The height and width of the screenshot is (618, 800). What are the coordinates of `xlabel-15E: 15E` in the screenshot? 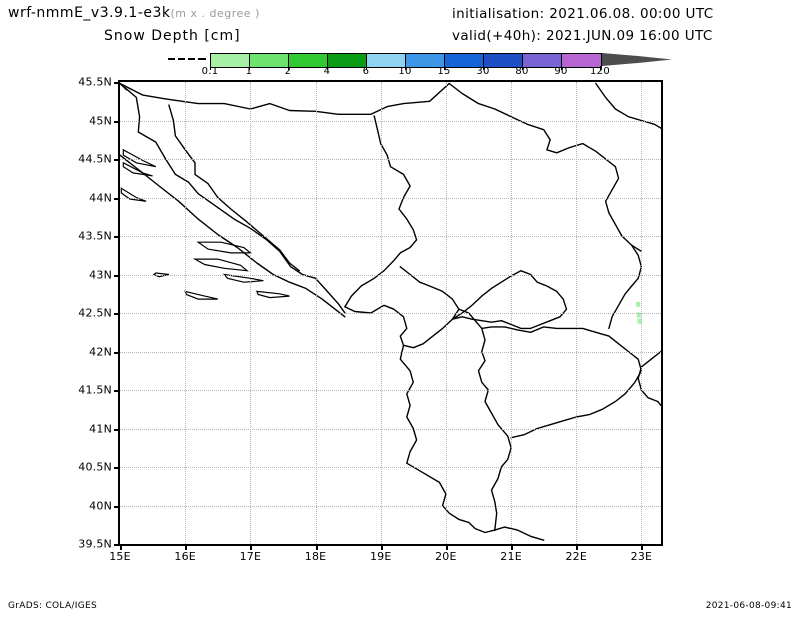 It's located at (120, 556).